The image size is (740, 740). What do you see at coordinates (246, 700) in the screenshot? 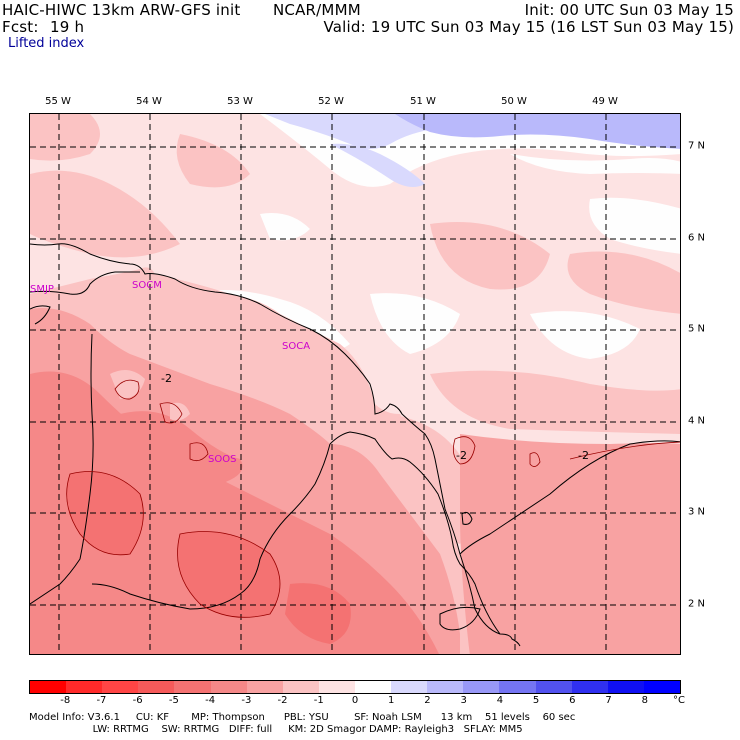
I see `colorbar-tick-label: -3` at bounding box center [246, 700].